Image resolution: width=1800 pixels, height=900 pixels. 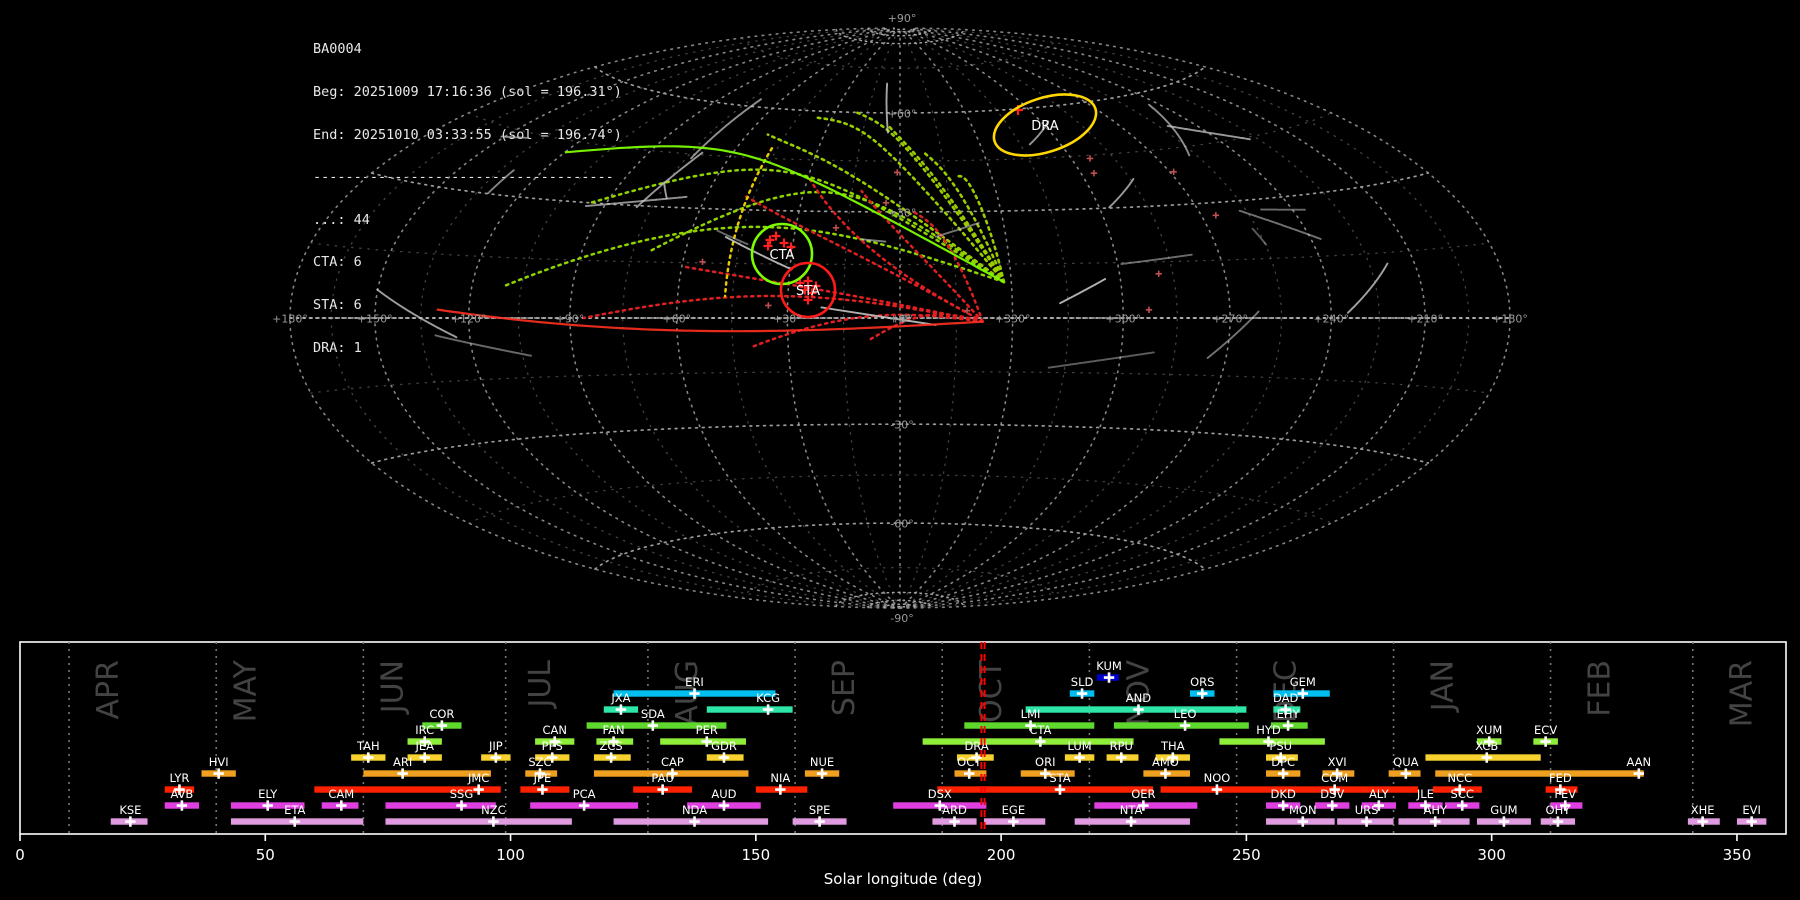 I want to click on shower-entry: DAD, so click(x=1287, y=703).